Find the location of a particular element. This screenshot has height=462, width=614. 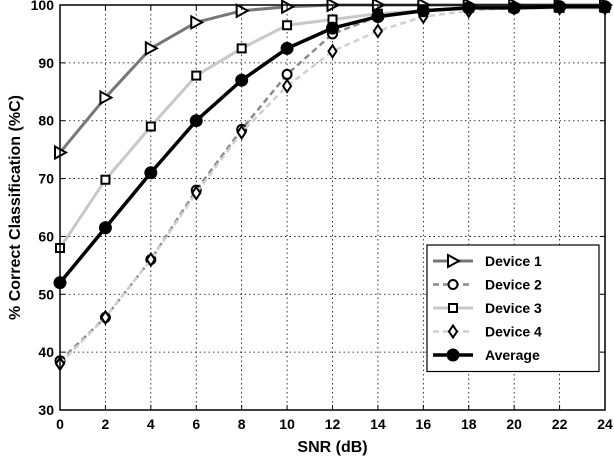

x-tick-label: 18 is located at coordinates (469, 424).